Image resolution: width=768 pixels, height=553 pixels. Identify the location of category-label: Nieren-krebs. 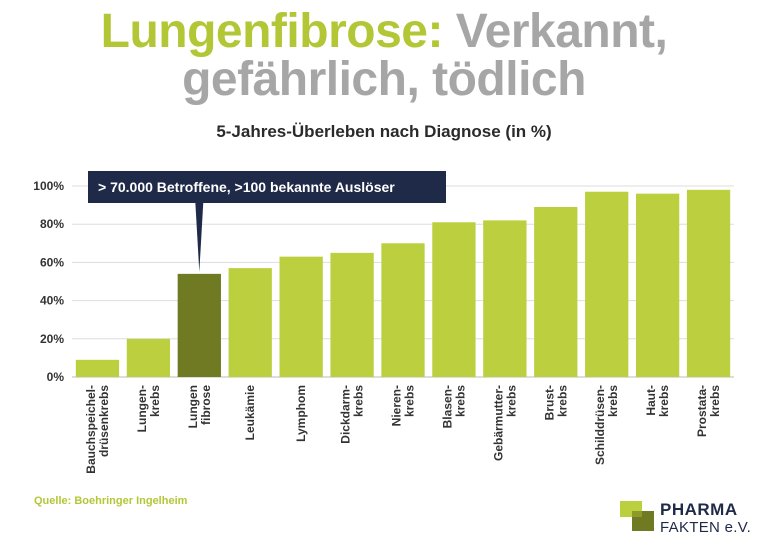
(403, 406).